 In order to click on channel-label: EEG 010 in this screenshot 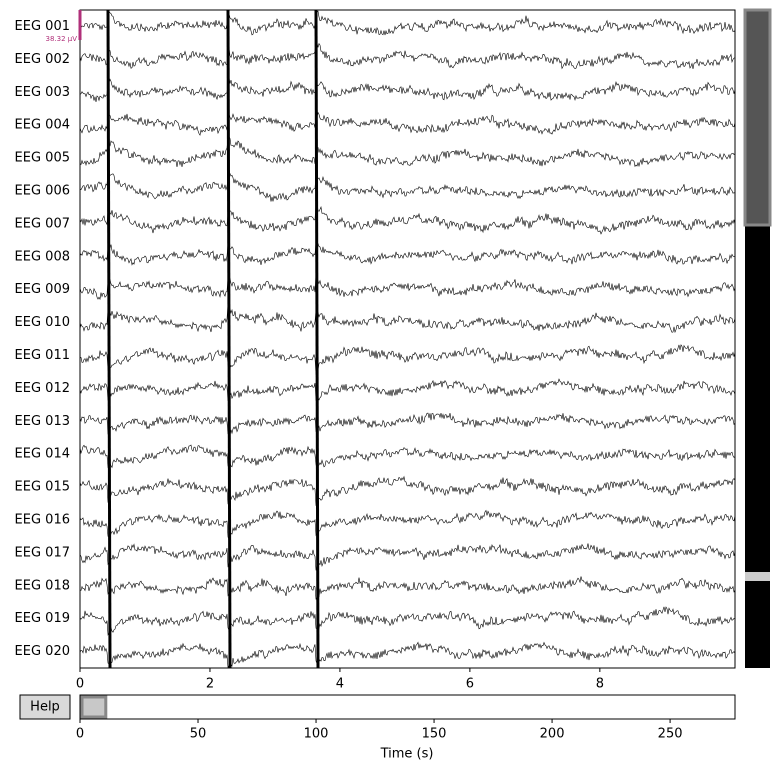, I will do `click(42, 322)`.